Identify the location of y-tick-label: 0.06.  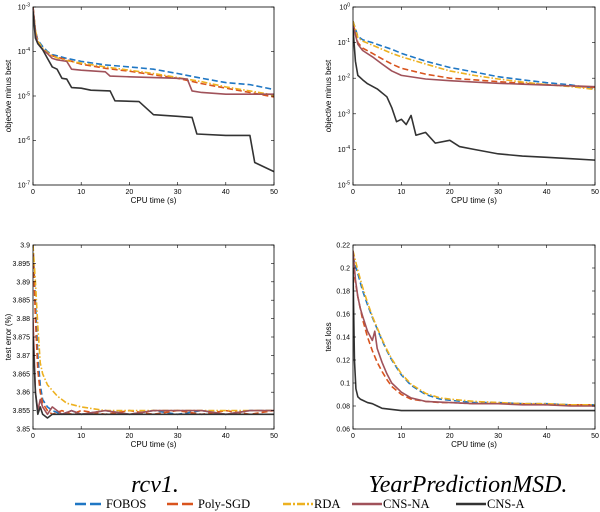
(343, 430).